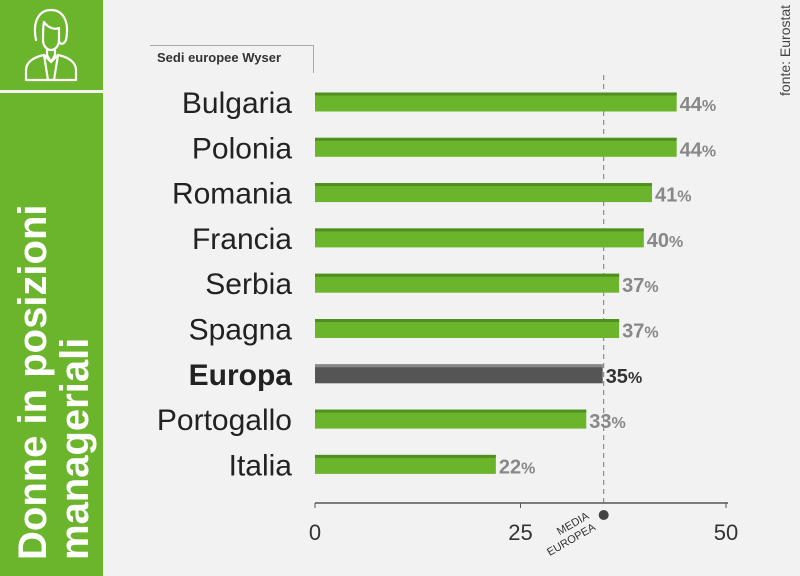  What do you see at coordinates (261, 465) in the screenshot?
I see `category-label-italia: Italia` at bounding box center [261, 465].